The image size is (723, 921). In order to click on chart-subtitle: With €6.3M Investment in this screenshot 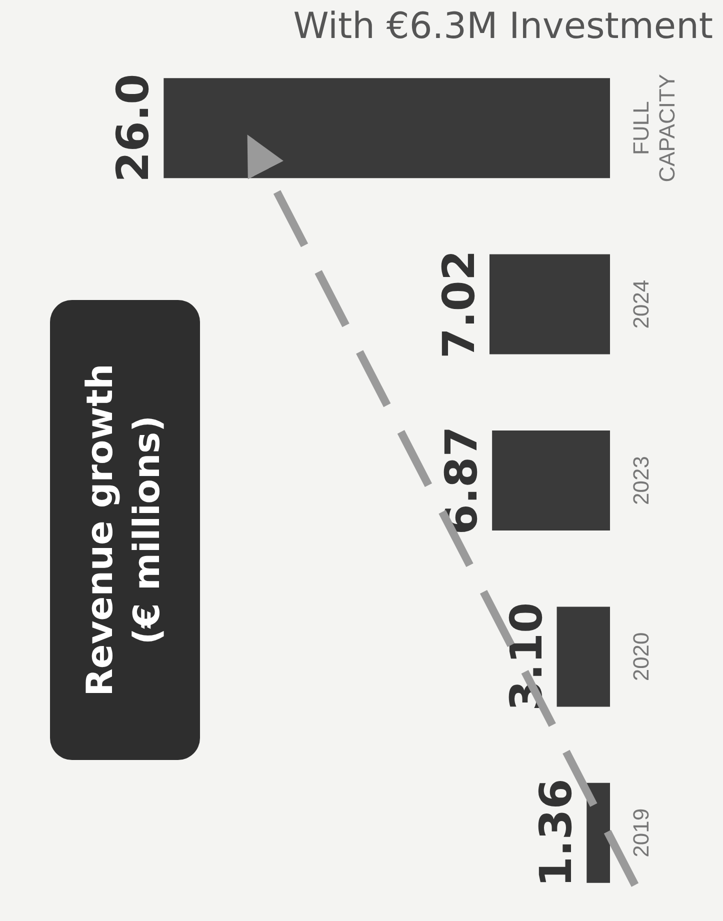, I will do `click(503, 26)`.